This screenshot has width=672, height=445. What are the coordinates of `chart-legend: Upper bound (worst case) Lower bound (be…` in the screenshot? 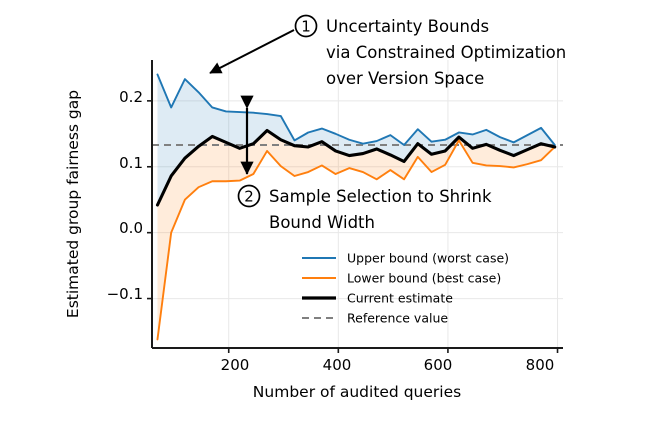 It's located at (405, 288).